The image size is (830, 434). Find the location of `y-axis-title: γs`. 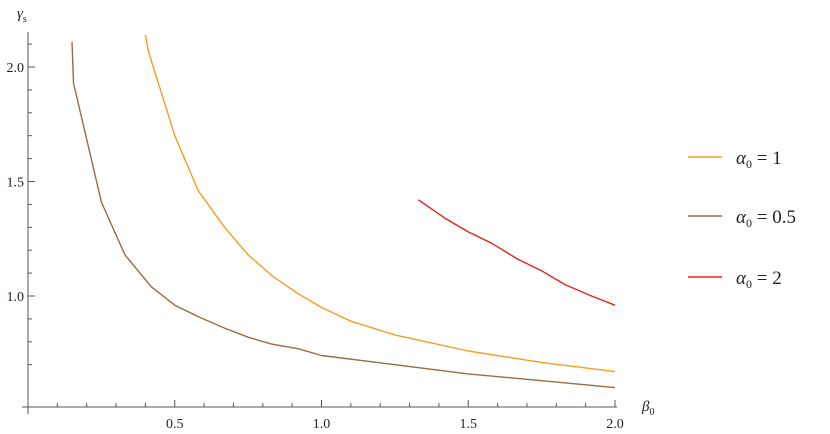

y-axis-title: γs is located at coordinates (22, 15).